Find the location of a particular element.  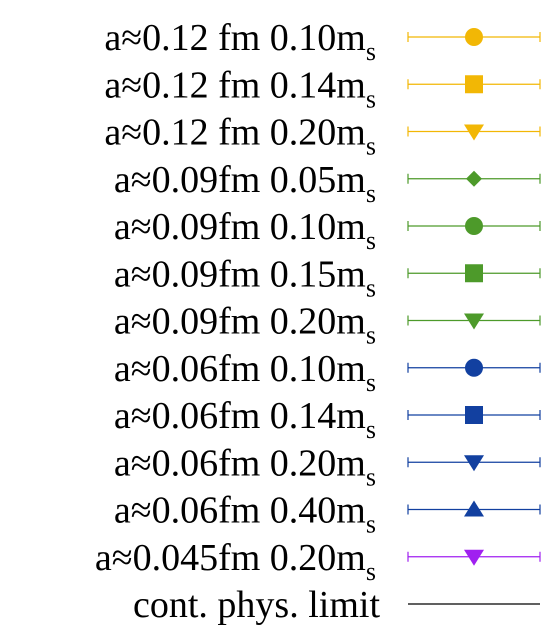

label-text: a≈0.045fm 0.20m is located at coordinates (230, 558).